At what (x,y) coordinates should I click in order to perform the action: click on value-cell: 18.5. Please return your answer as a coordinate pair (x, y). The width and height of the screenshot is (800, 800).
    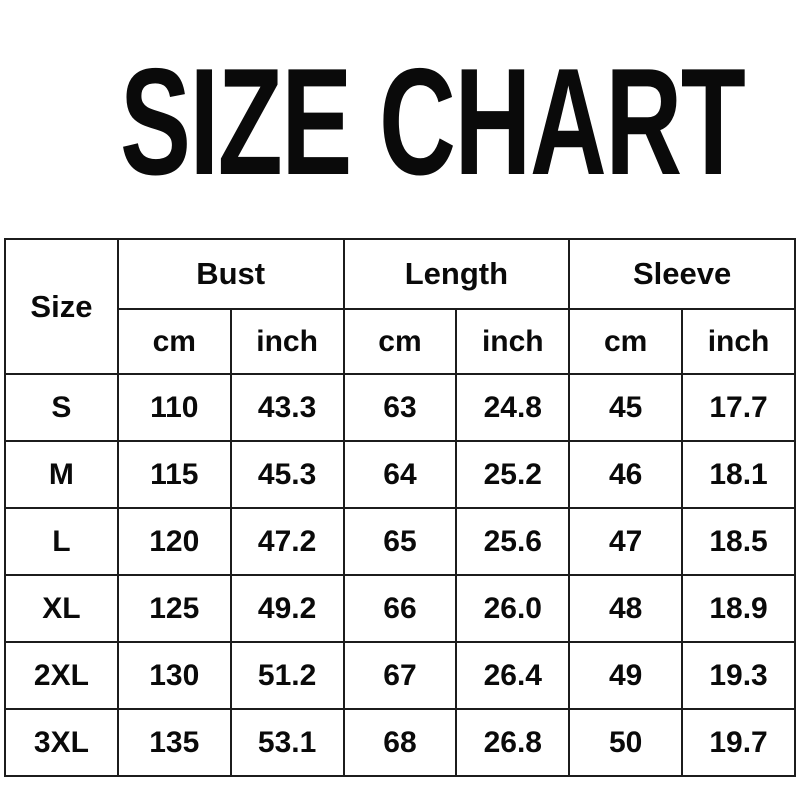
    Looking at the image, I should click on (738, 541).